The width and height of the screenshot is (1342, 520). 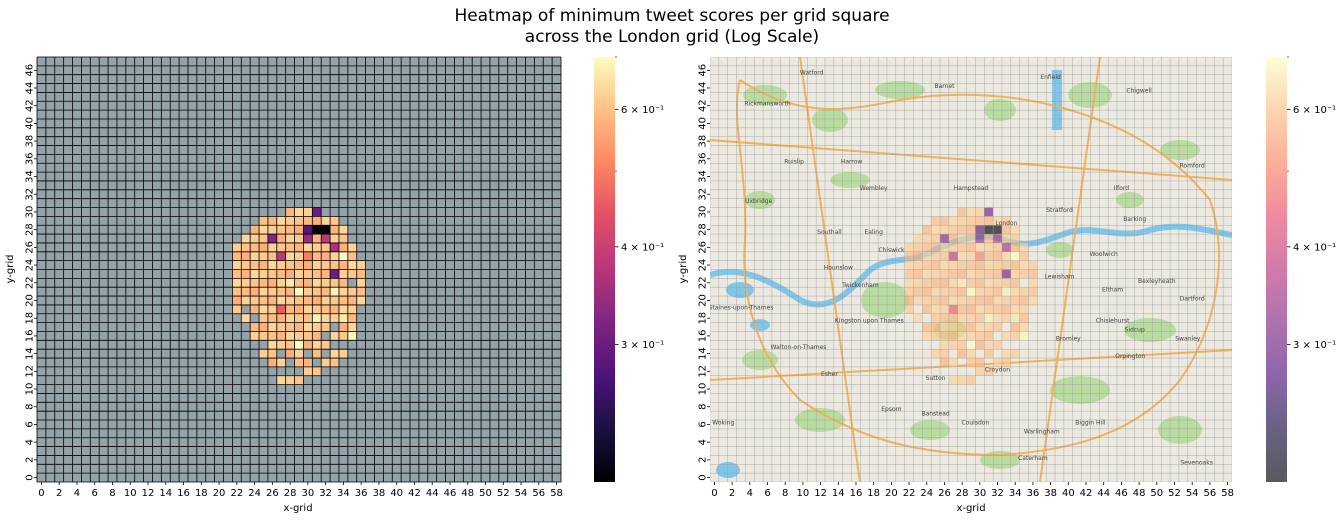 What do you see at coordinates (741, 307) in the screenshot?
I see `map-place-label: Staines-upon-Thames` at bounding box center [741, 307].